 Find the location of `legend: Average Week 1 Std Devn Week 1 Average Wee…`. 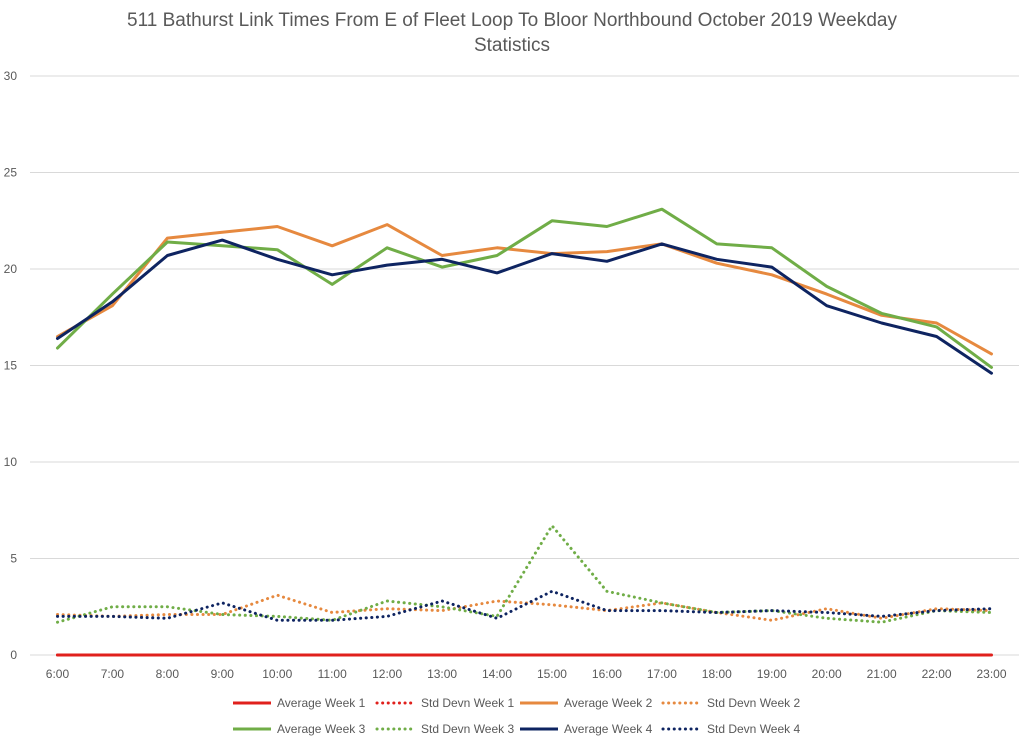

legend: Average Week 1 Std Devn Week 1 Average Wee… is located at coordinates (516, 716).